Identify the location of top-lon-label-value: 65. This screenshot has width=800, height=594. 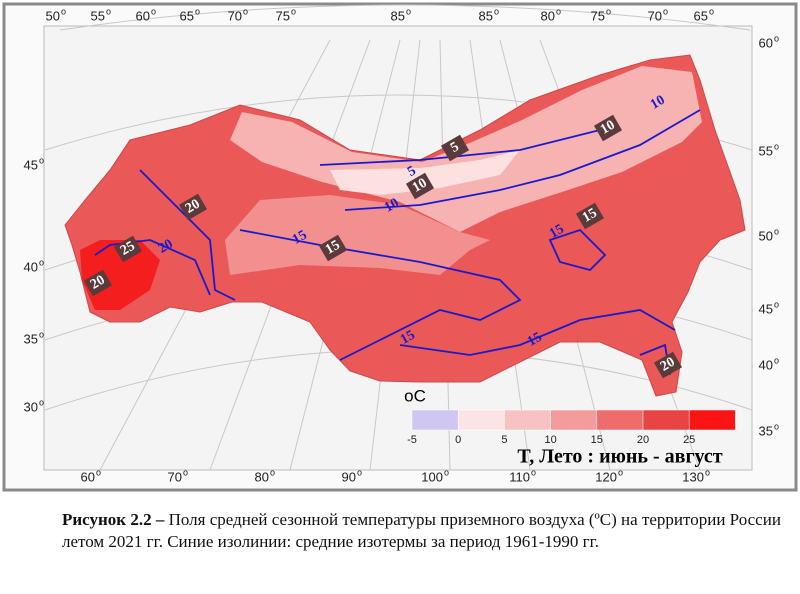
(701, 15).